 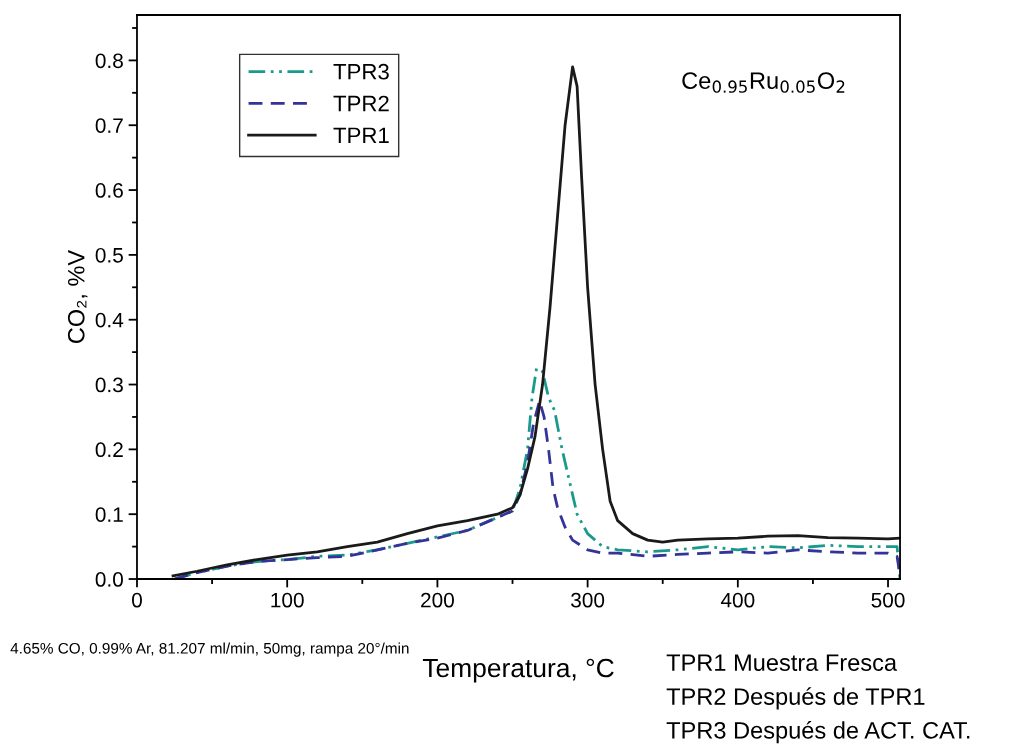 I want to click on x-tick-label: 500, so click(x=888, y=600).